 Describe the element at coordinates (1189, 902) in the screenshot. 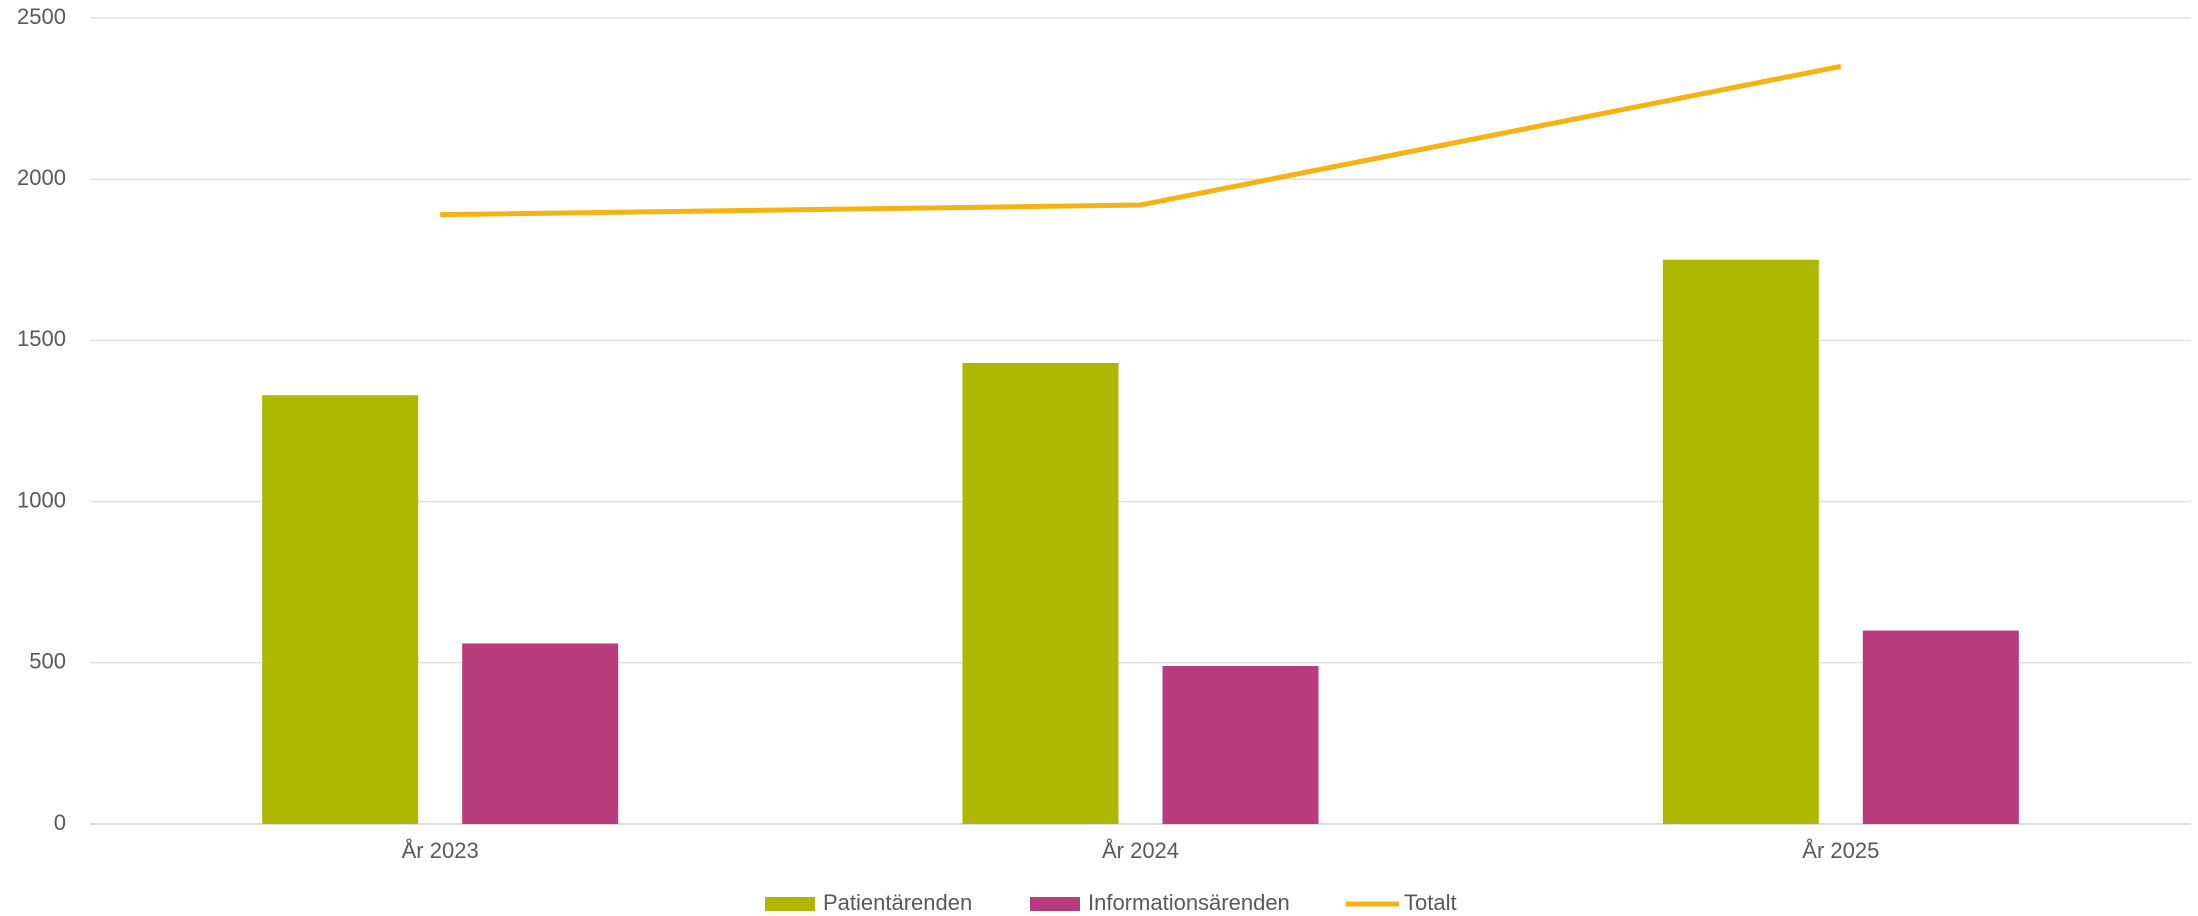

I see `legend-label: Informationsärenden` at that location.